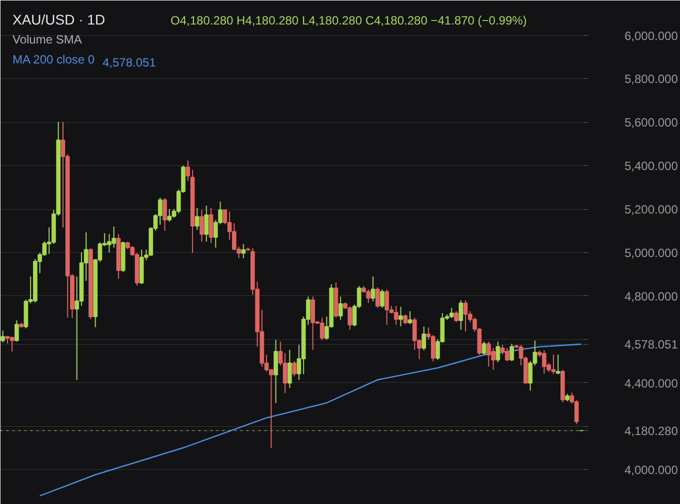 Image resolution: width=680 pixels, height=504 pixels. I want to click on y-tick-label: 5,600.000, so click(651, 123).